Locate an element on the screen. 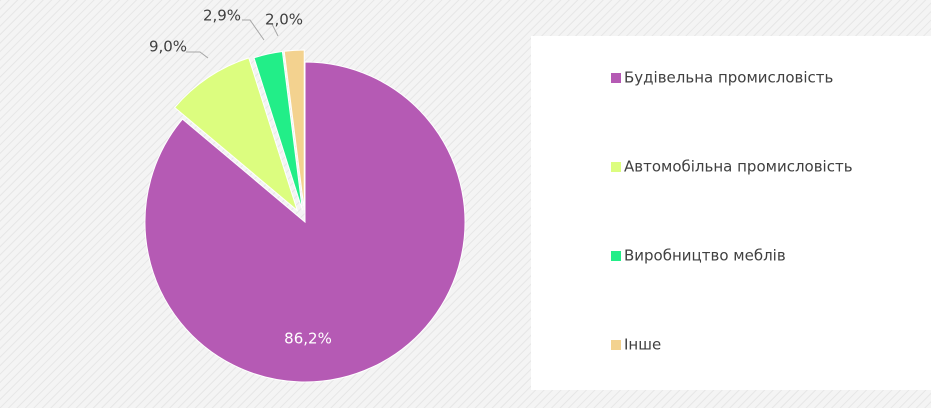  legend-label: Будівельна промисловість is located at coordinates (728, 78).